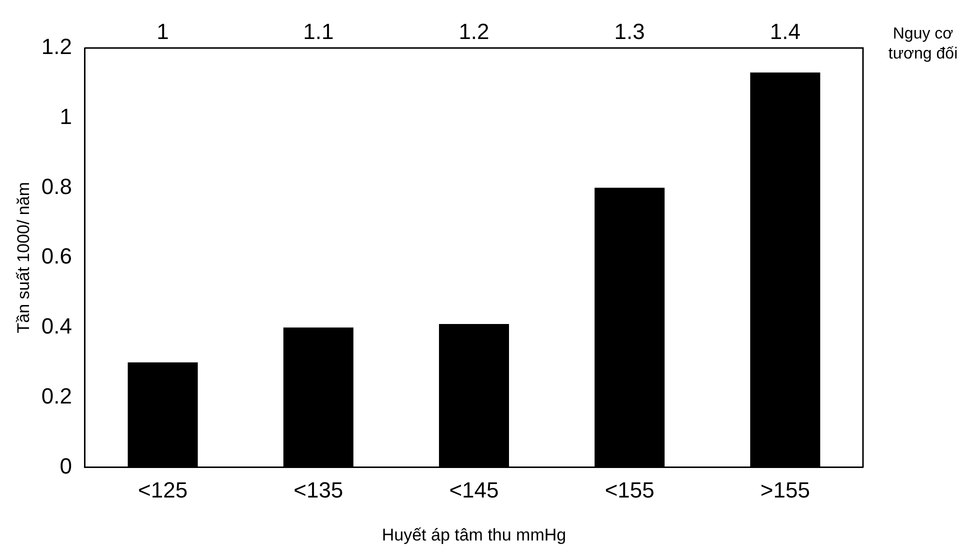 Image resolution: width=973 pixels, height=555 pixels. Describe the element at coordinates (785, 31) in the screenshot. I see `text: 1.4` at that location.